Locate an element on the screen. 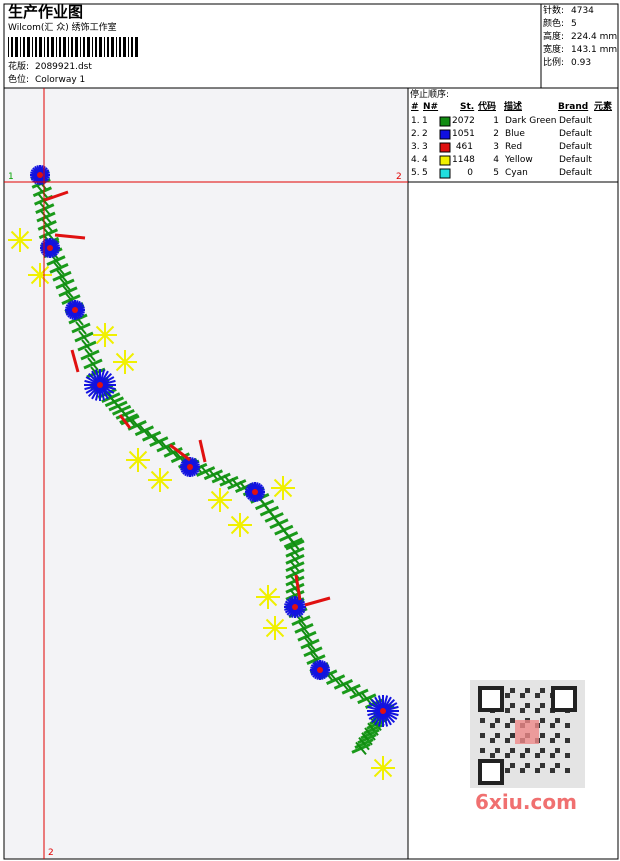 The width and height of the screenshot is (620, 861). column-header: N# is located at coordinates (431, 107).